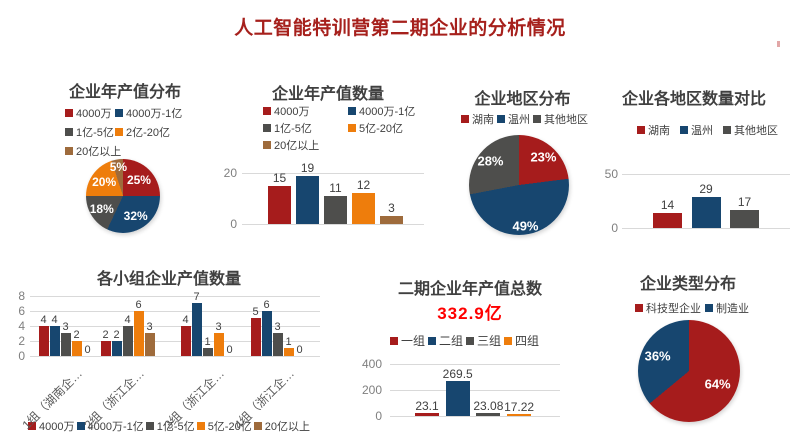 The height and width of the screenshot is (444, 800). I want to click on legend-item: 20亿以上, so click(281, 426).